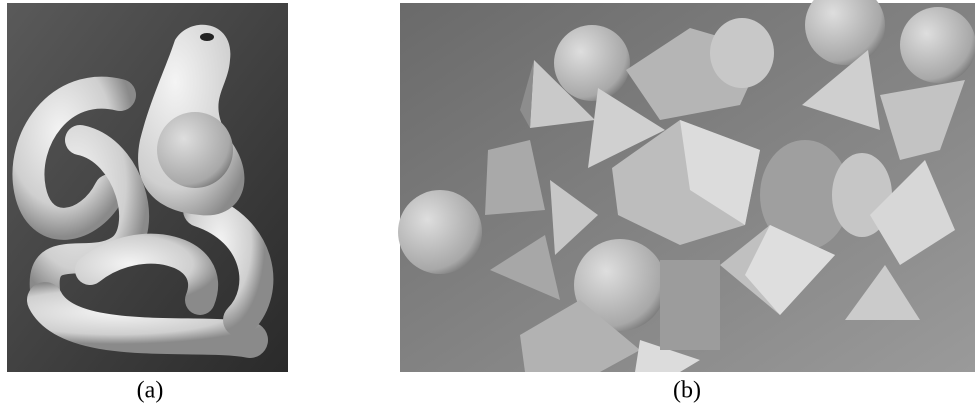 This screenshot has width=975, height=407. What do you see at coordinates (687, 391) in the screenshot?
I see `caption: (b)` at bounding box center [687, 391].